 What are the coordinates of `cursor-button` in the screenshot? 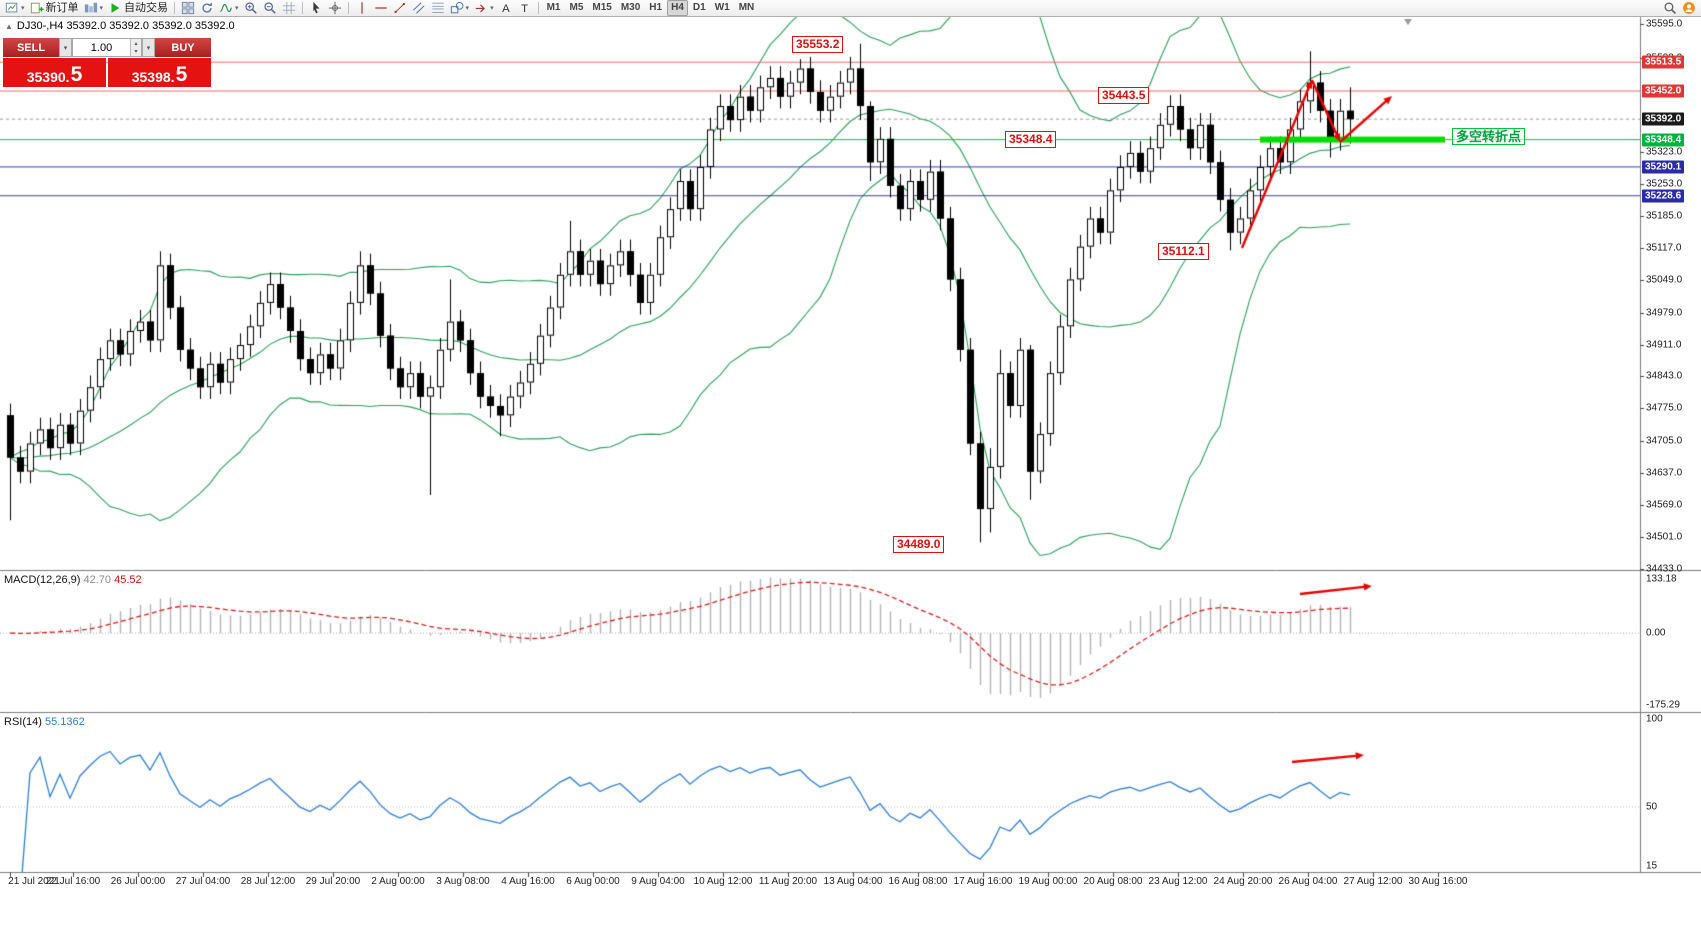 It's located at (316, 8).